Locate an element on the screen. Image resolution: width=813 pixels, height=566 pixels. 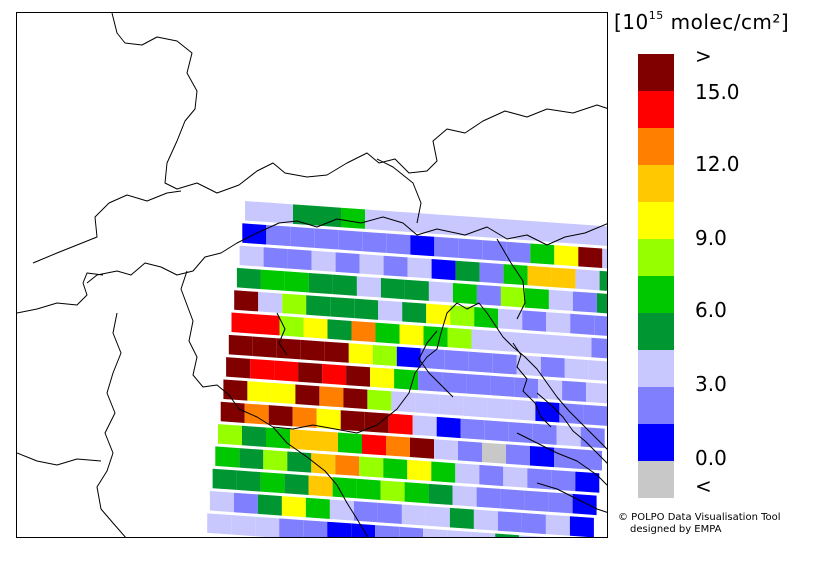
color-legend is located at coordinates (656, 276).